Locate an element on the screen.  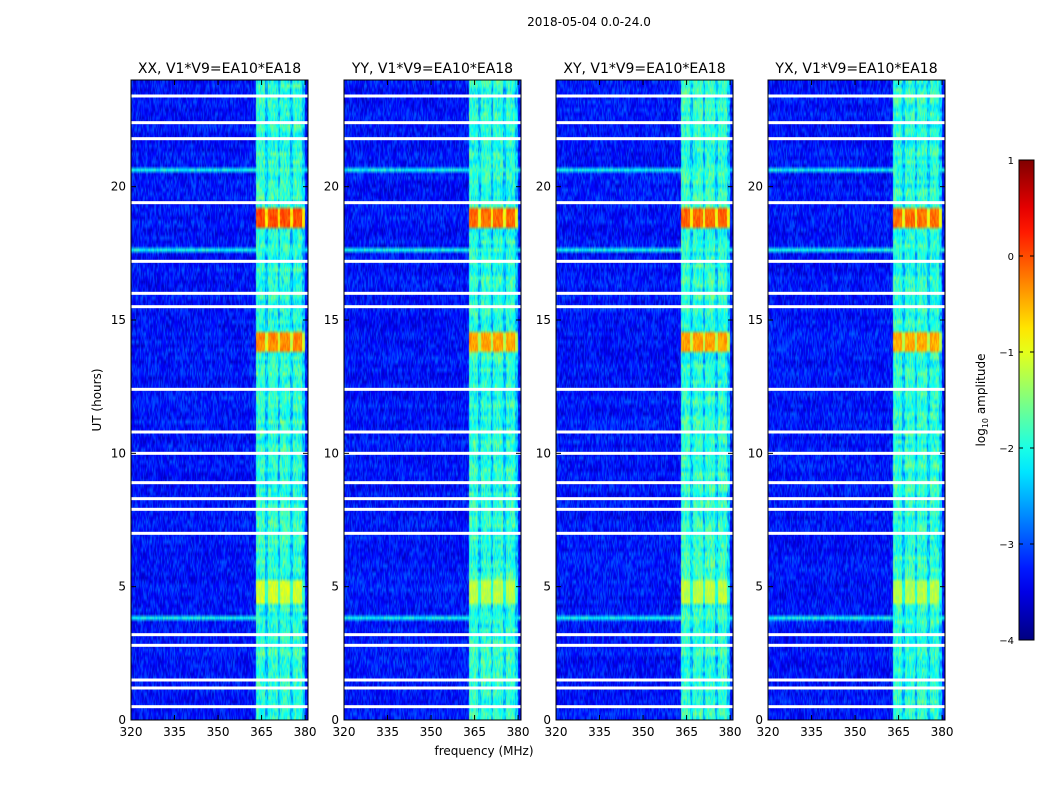
panel-title: XX, V1*V9=EA10*EA18 is located at coordinates (219, 69).